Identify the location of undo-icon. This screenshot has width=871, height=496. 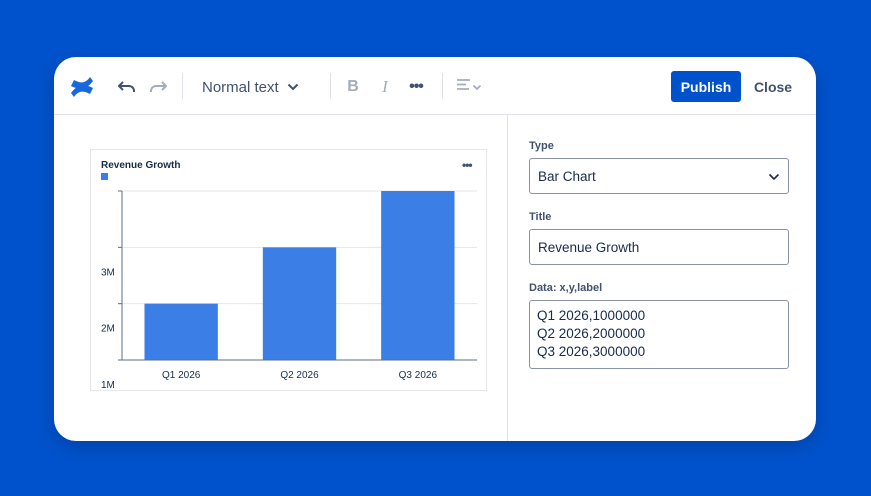
(127, 87).